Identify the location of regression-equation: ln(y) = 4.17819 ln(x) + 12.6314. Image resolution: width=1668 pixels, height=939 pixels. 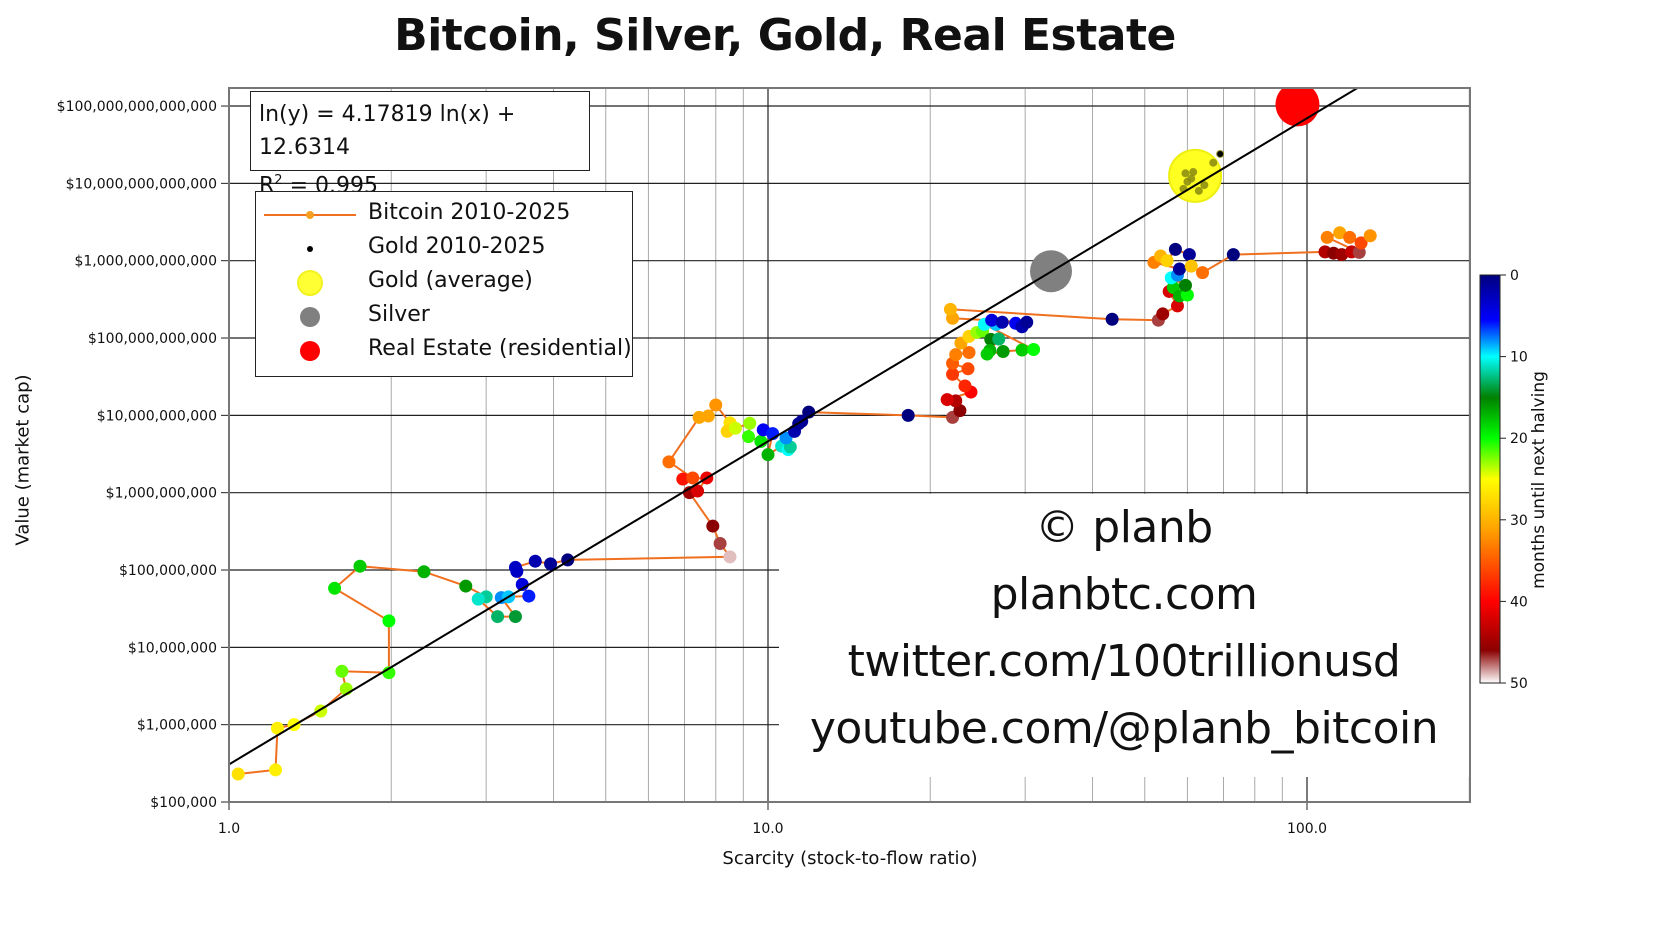
(387, 131).